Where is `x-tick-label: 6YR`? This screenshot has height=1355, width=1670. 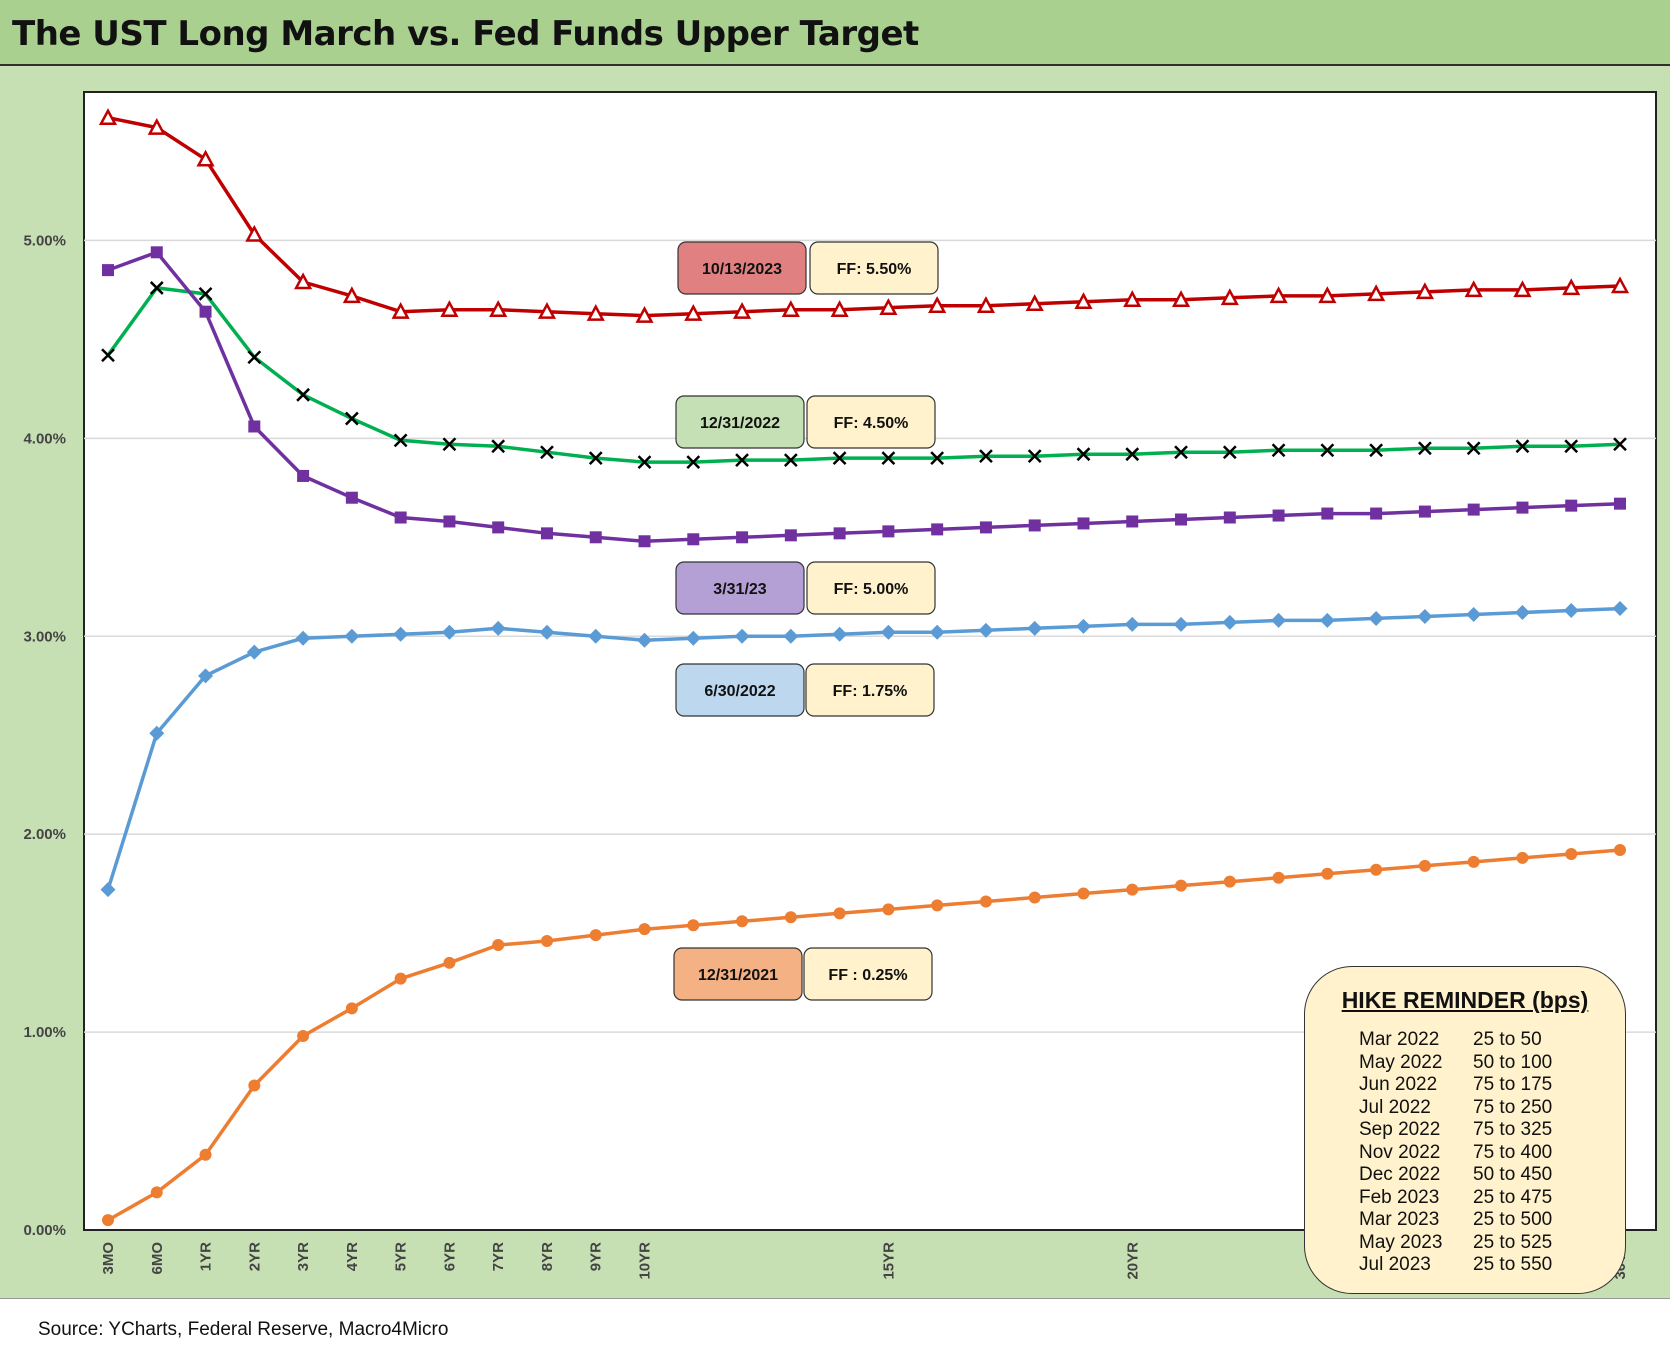 x-tick-label: 6YR is located at coordinates (449, 1256).